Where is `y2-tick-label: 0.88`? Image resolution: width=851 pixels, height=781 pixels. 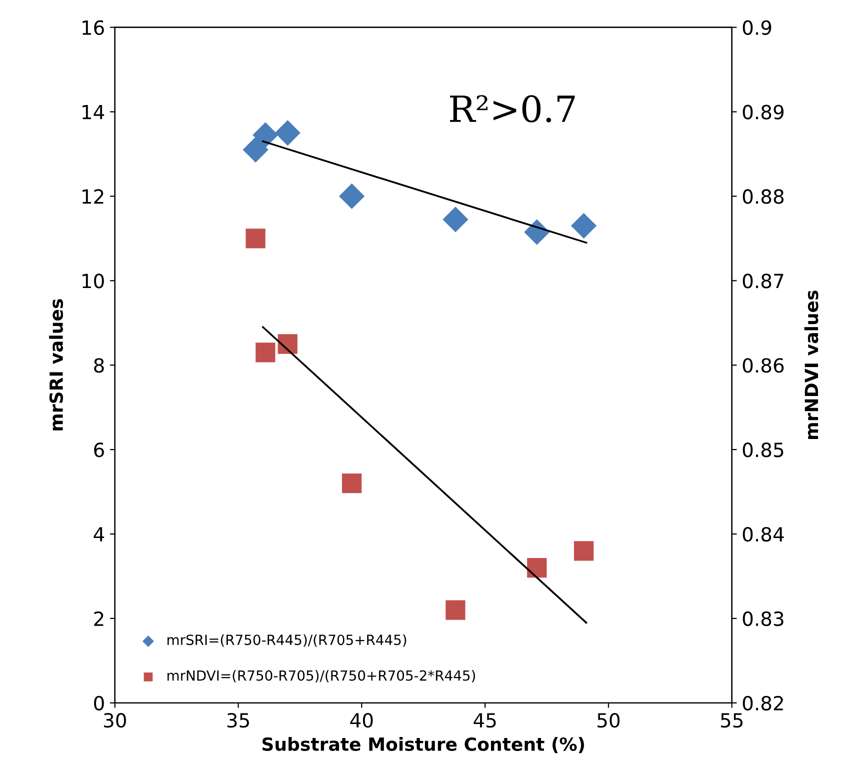
y2-tick-label: 0.88 is located at coordinates (763, 196).